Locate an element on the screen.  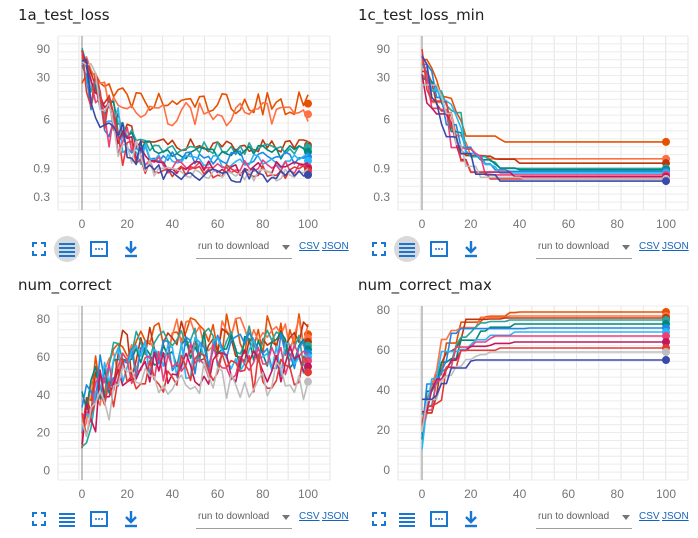
chart-title: num_correct_max is located at coordinates (425, 285).